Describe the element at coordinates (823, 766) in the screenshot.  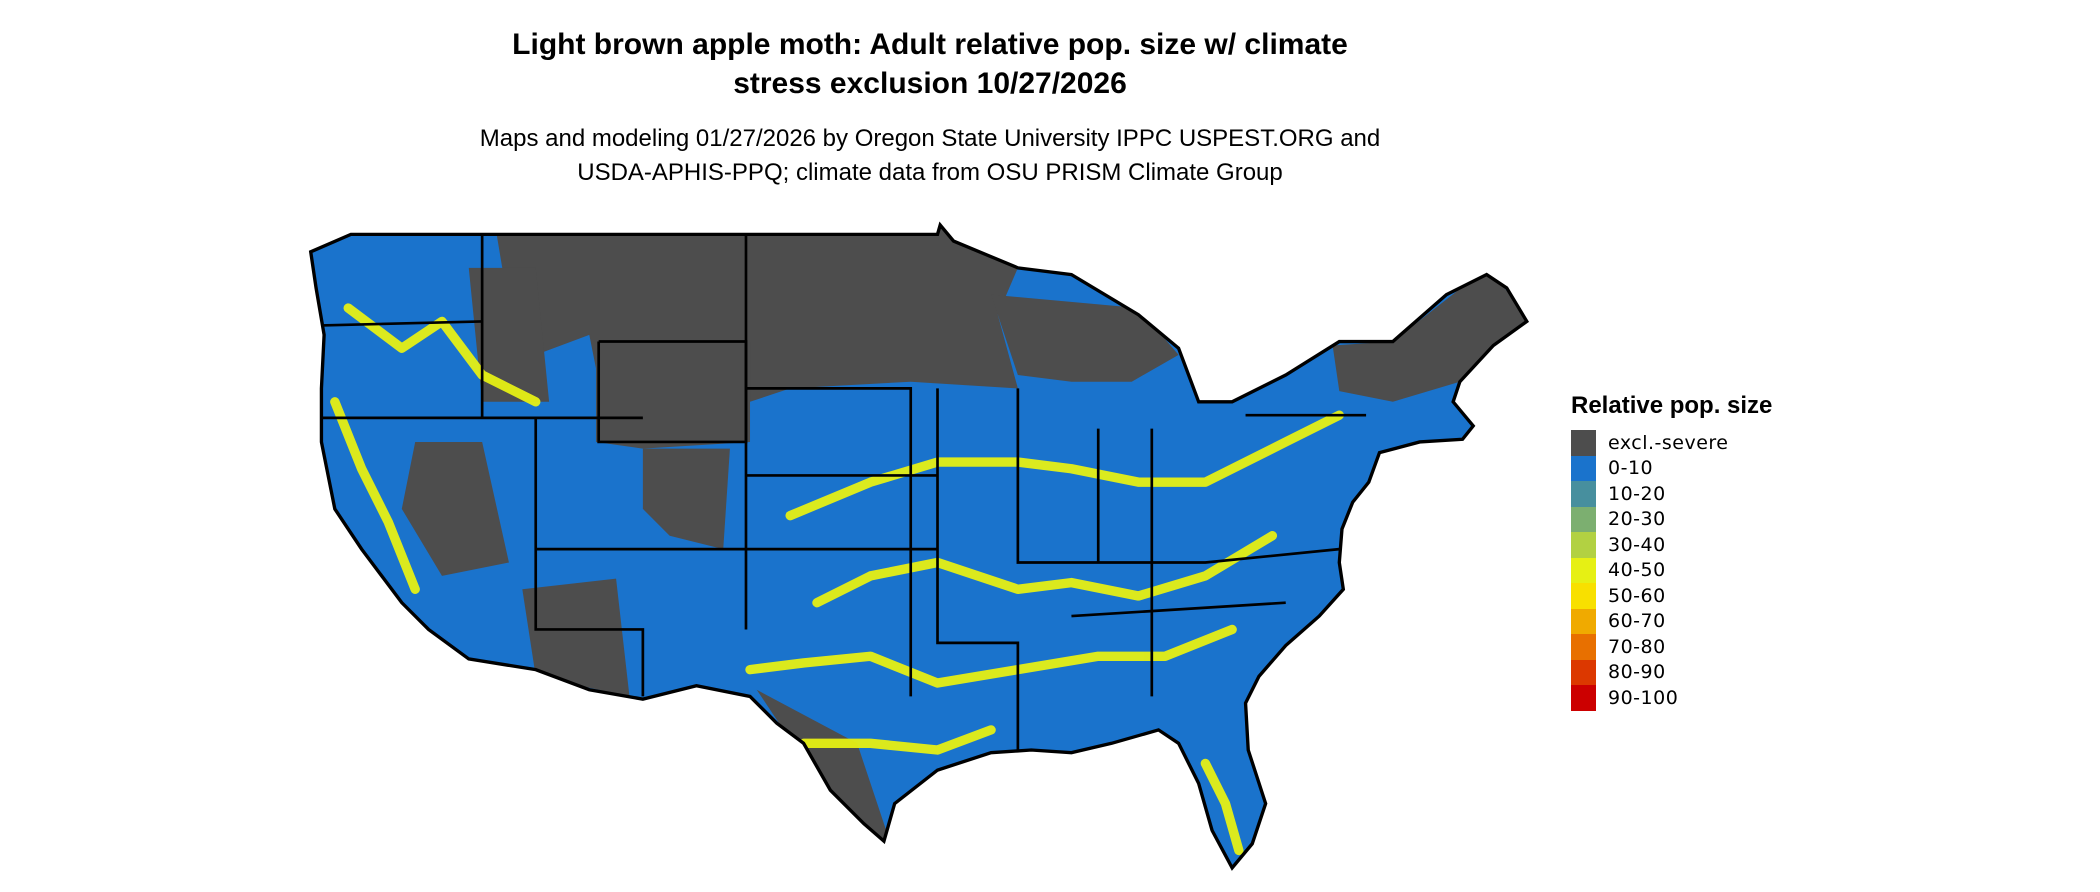
I see `excluded-west-texas` at that location.